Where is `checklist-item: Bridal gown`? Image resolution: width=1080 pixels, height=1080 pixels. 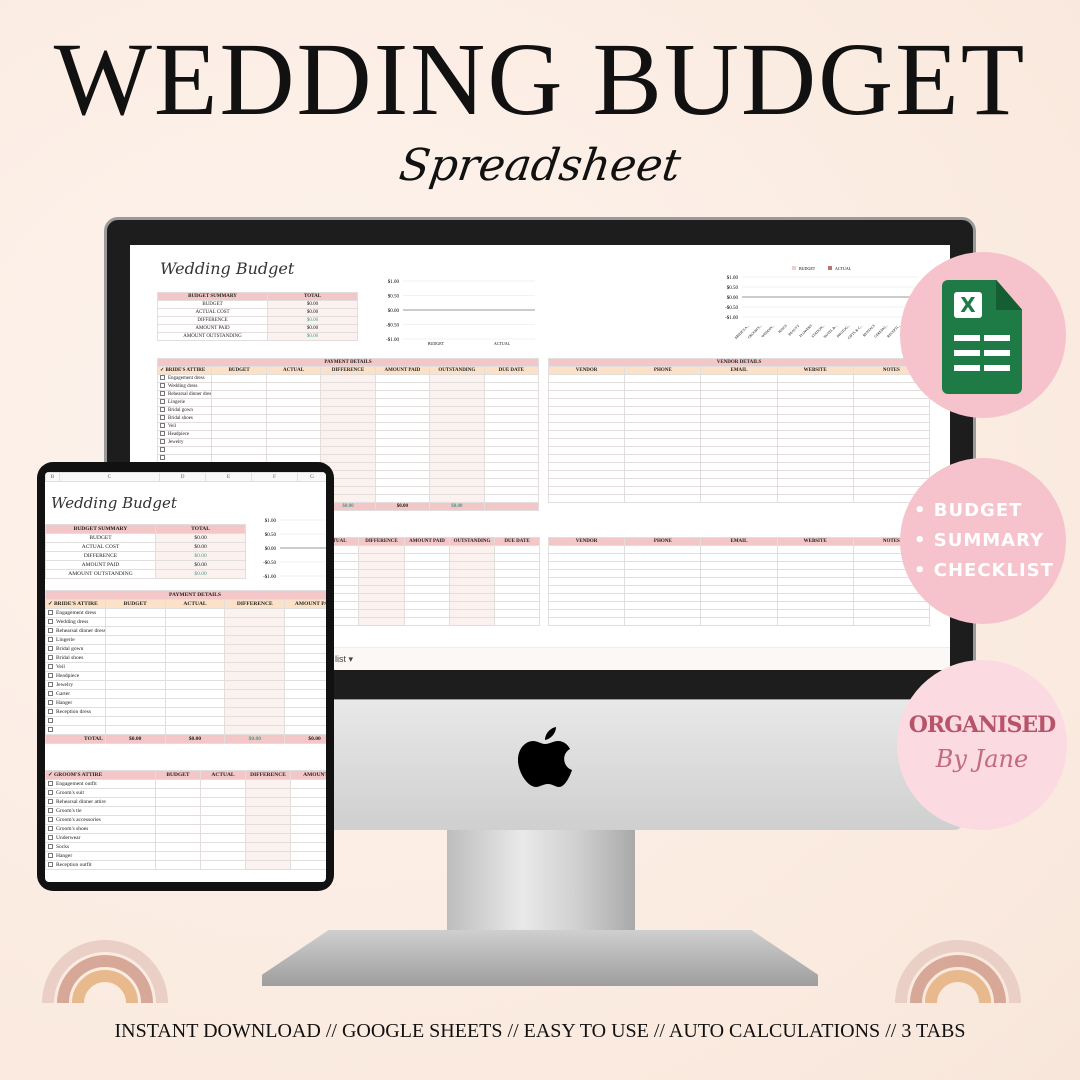 checklist-item: Bridal gown is located at coordinates (184, 410).